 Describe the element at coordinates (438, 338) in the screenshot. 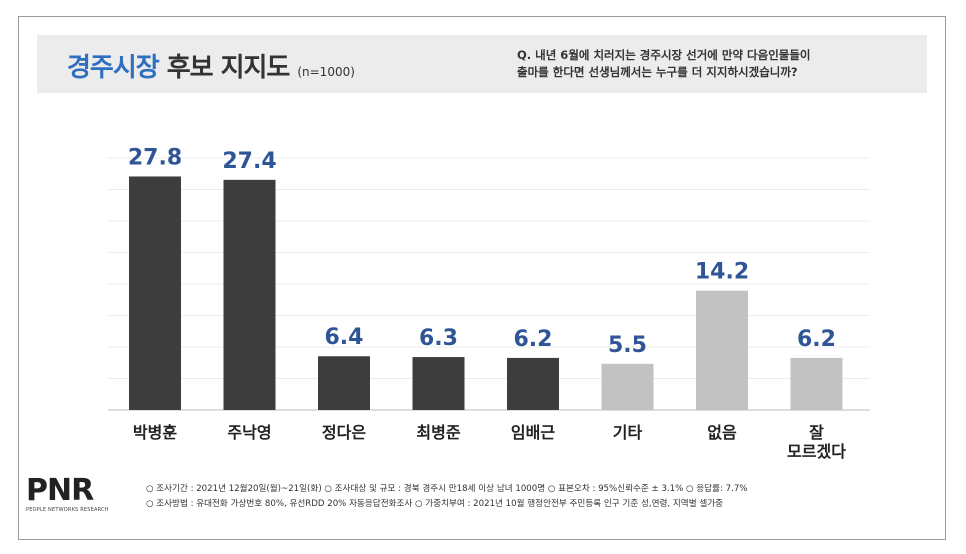

I see `value-label-4: 6.3` at that location.